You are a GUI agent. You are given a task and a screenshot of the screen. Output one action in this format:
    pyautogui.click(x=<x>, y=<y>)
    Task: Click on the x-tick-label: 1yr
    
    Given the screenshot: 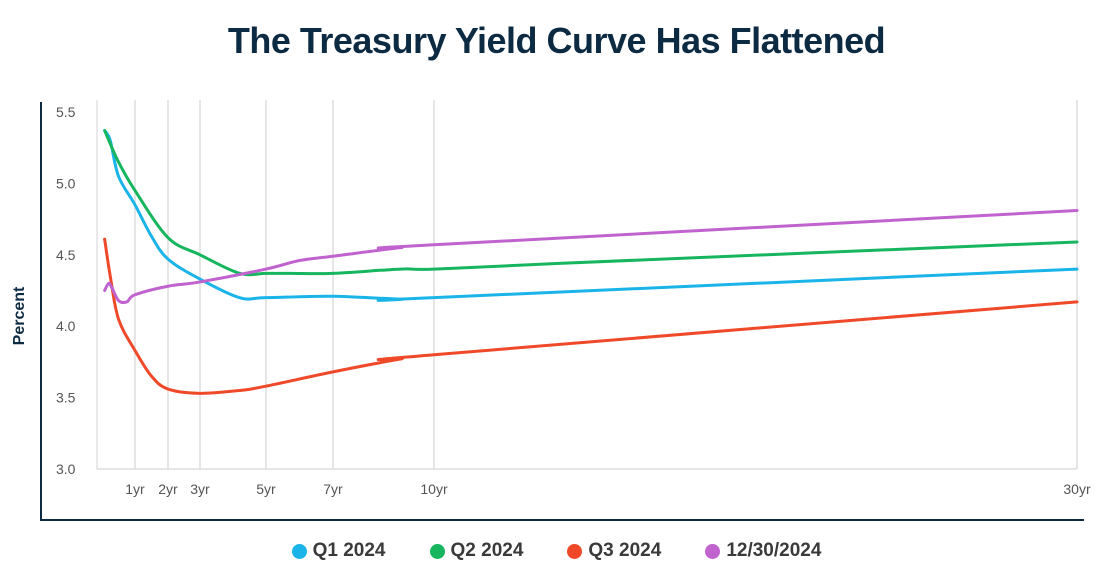 What is the action you would take?
    pyautogui.click(x=135, y=489)
    